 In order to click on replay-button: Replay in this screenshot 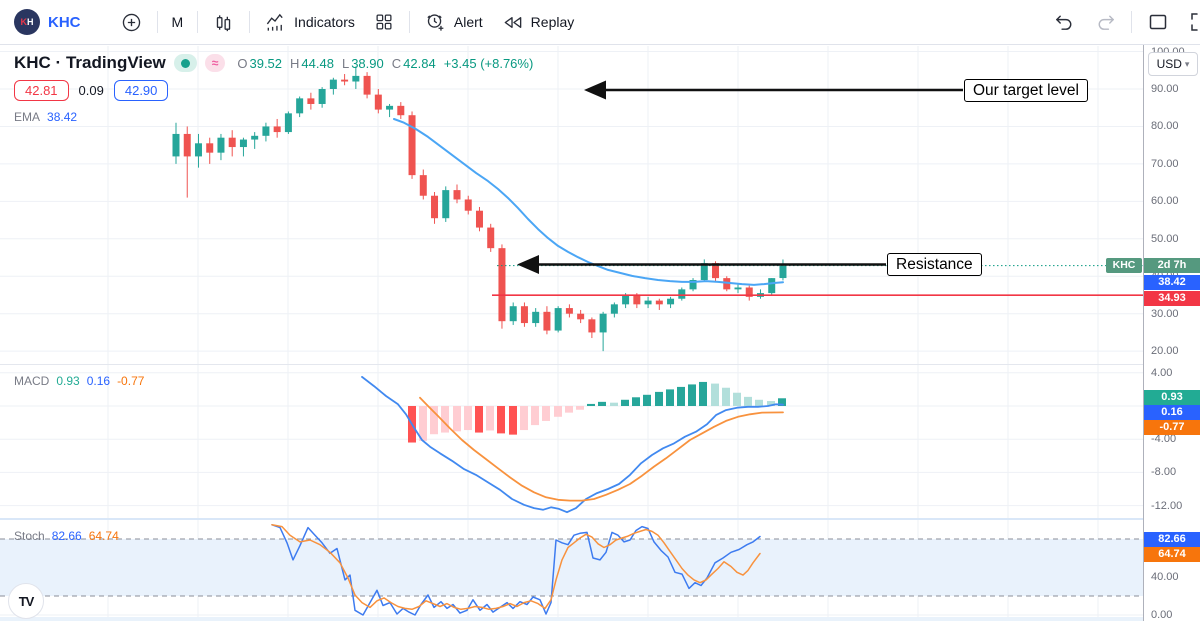, I will do `click(538, 22)`.